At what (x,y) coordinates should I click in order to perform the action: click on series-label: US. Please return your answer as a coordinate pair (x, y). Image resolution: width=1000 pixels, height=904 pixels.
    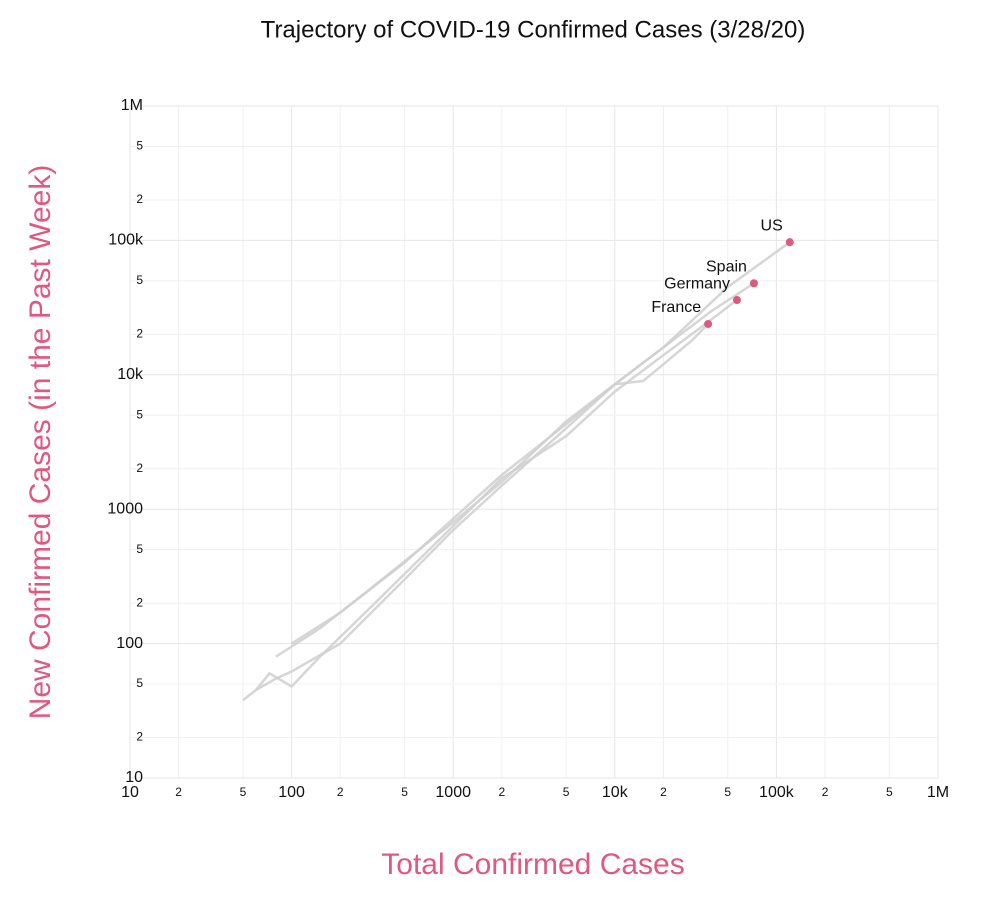
    Looking at the image, I should click on (772, 225).